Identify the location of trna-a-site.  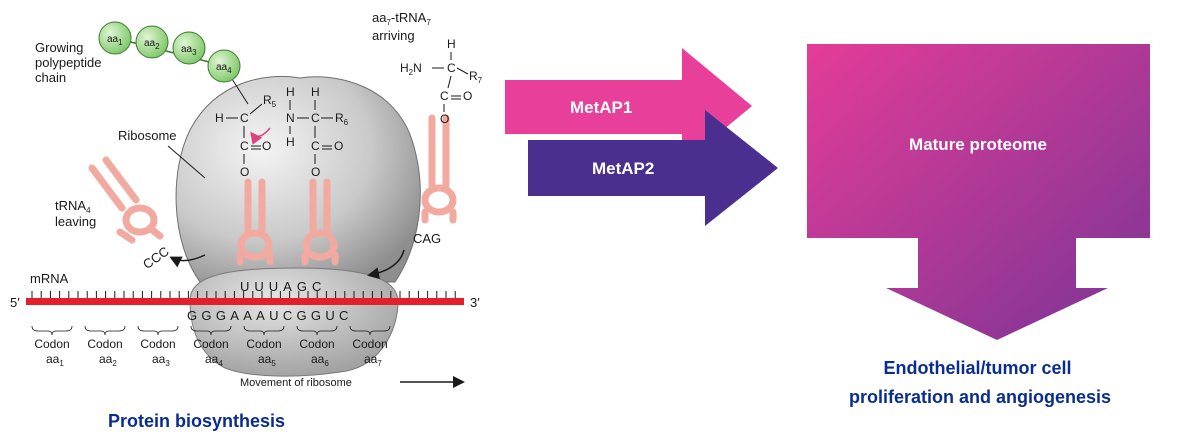
(320, 222).